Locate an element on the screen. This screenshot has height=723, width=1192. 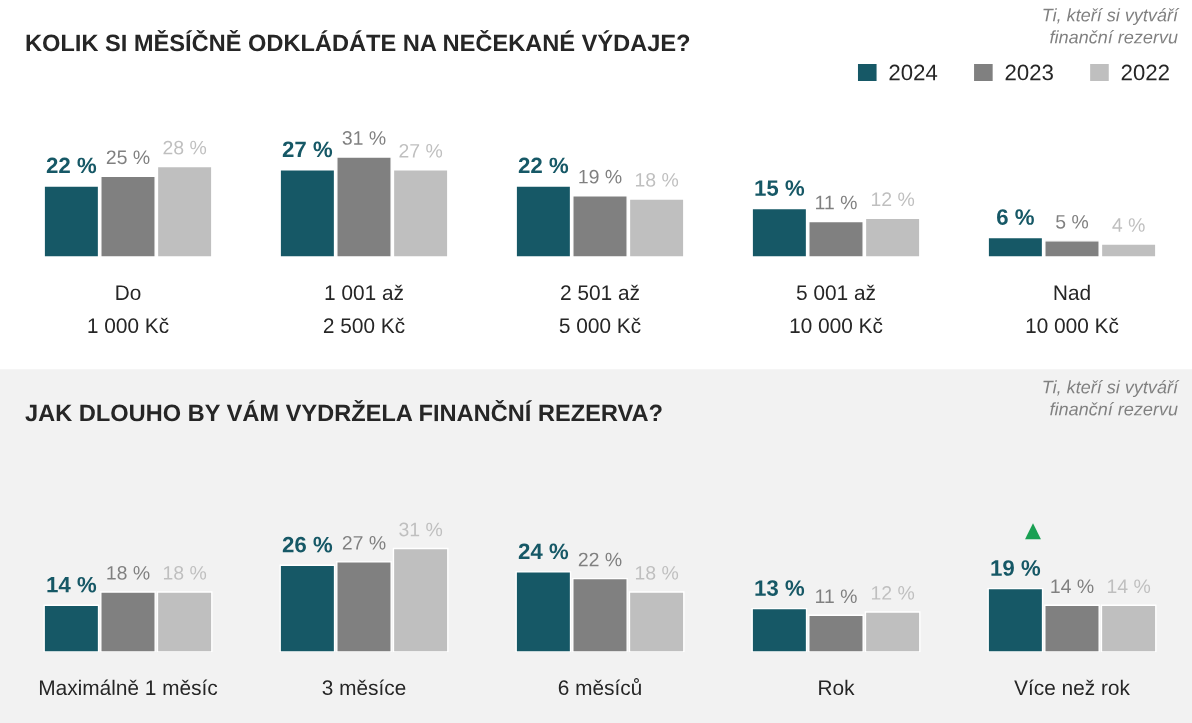
x-tick-label: Rok is located at coordinates (837, 687).